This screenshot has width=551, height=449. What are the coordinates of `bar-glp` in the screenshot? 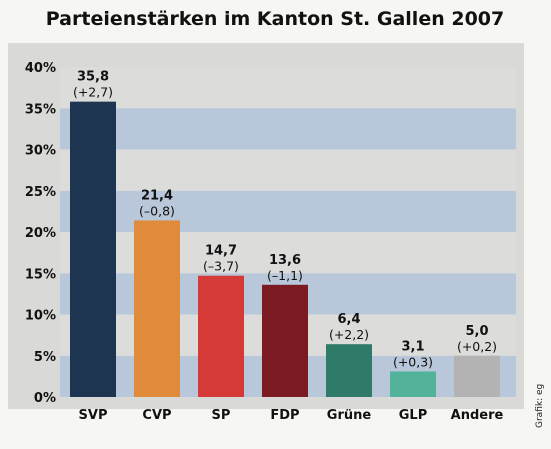 It's located at (413, 384).